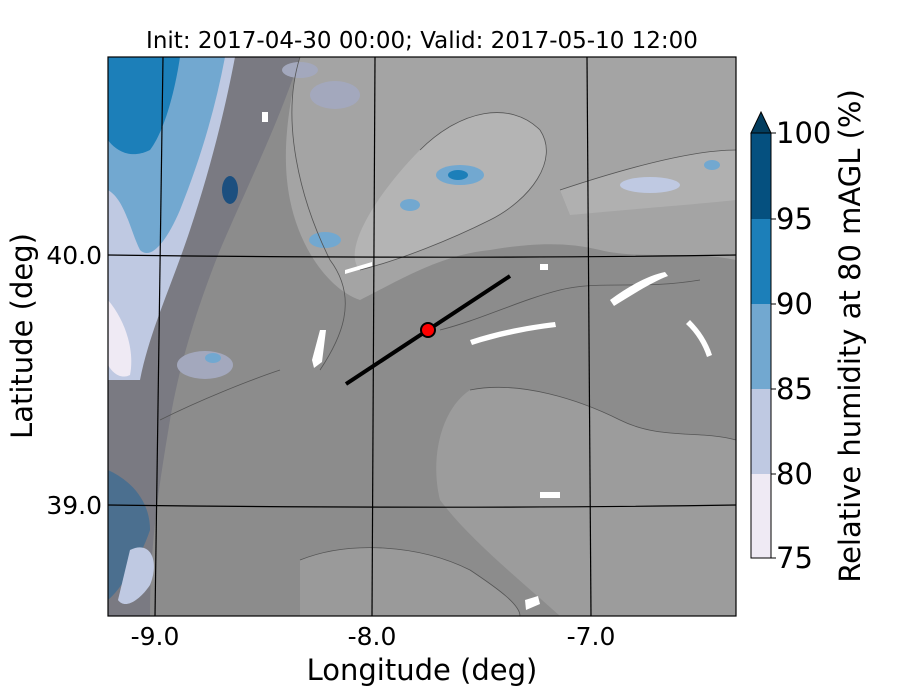 Image resolution: width=900 pixels, height=700 pixels. What do you see at coordinates (74, 255) in the screenshot?
I see `y-tick-label: 40.0` at bounding box center [74, 255].